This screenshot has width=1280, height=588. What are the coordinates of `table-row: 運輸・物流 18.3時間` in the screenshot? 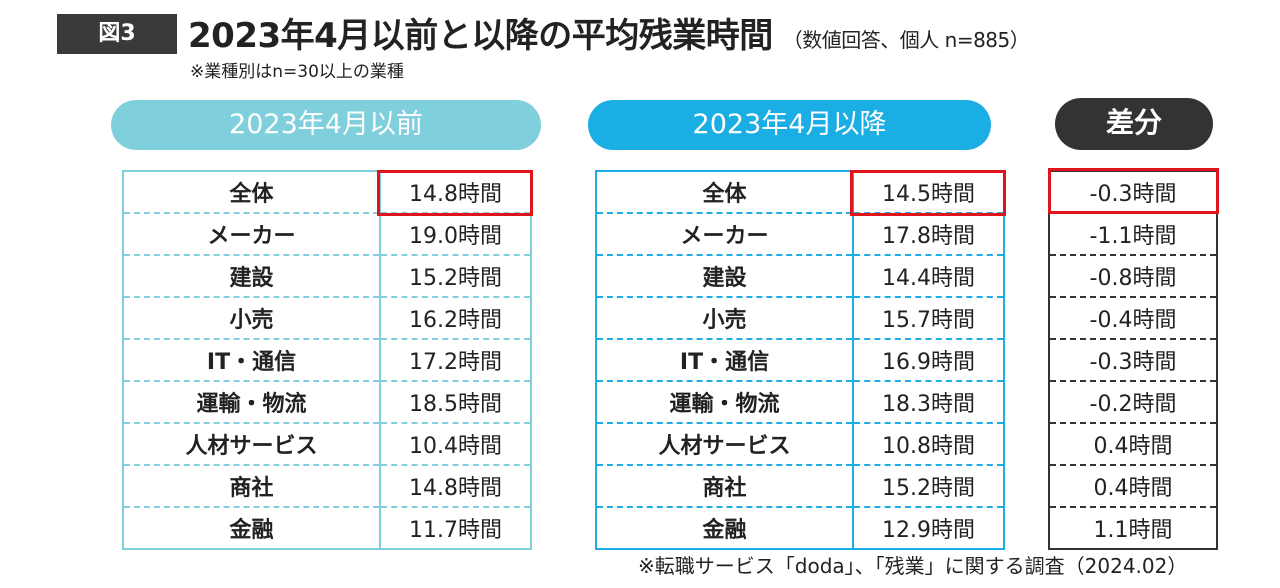 It's located at (800, 401).